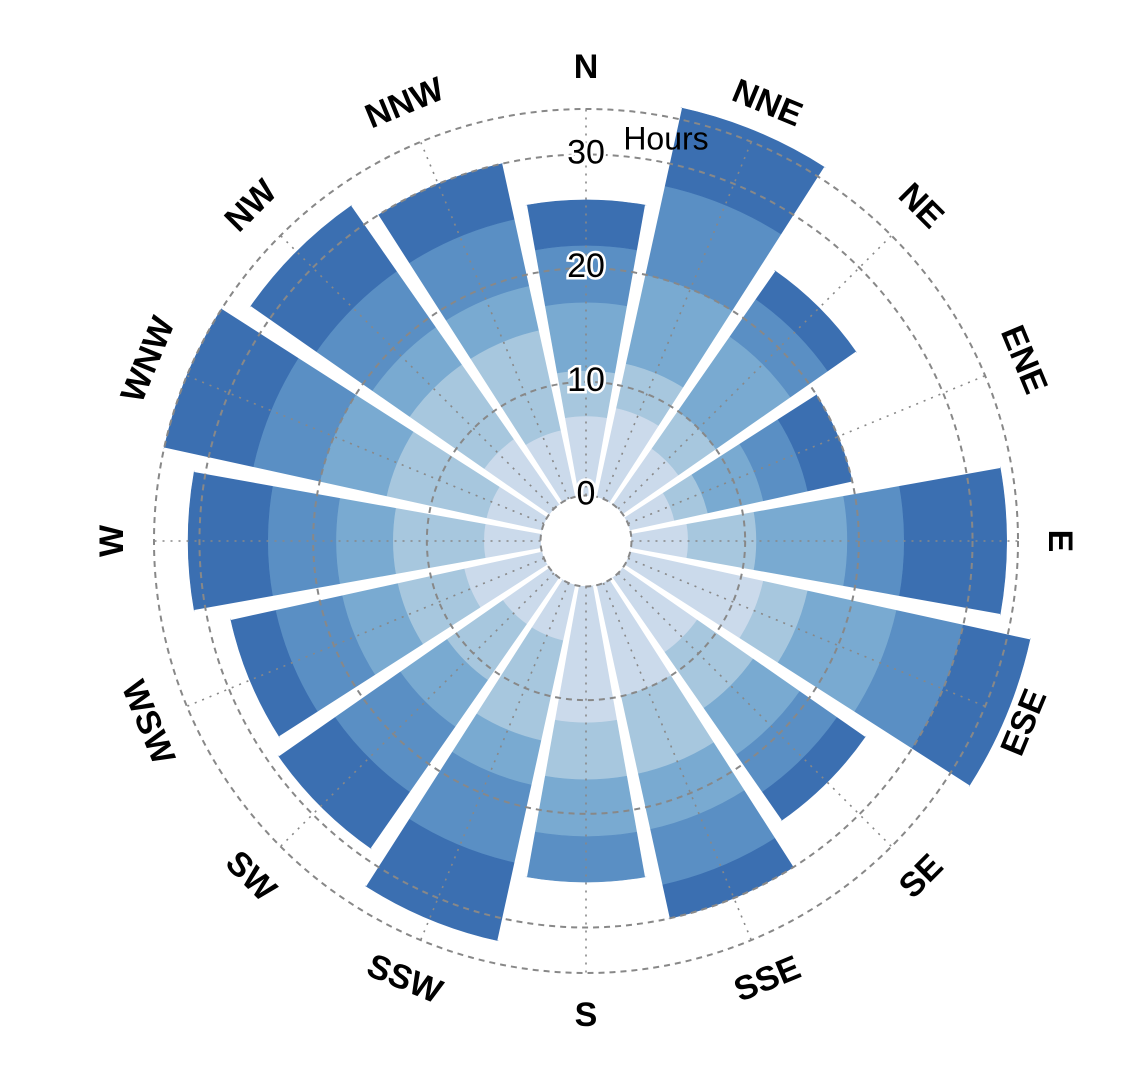 Image resolution: width=1144 pixels, height=1076 pixels. Describe the element at coordinates (586, 323) in the screenshot. I see `radial-tick-labels: 0 10 20 30` at that location.